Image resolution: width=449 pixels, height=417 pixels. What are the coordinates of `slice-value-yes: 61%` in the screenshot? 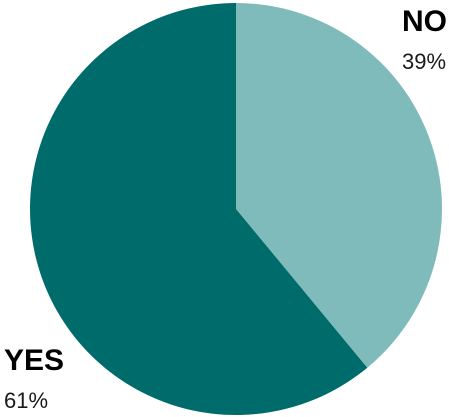 It's located at (26, 400).